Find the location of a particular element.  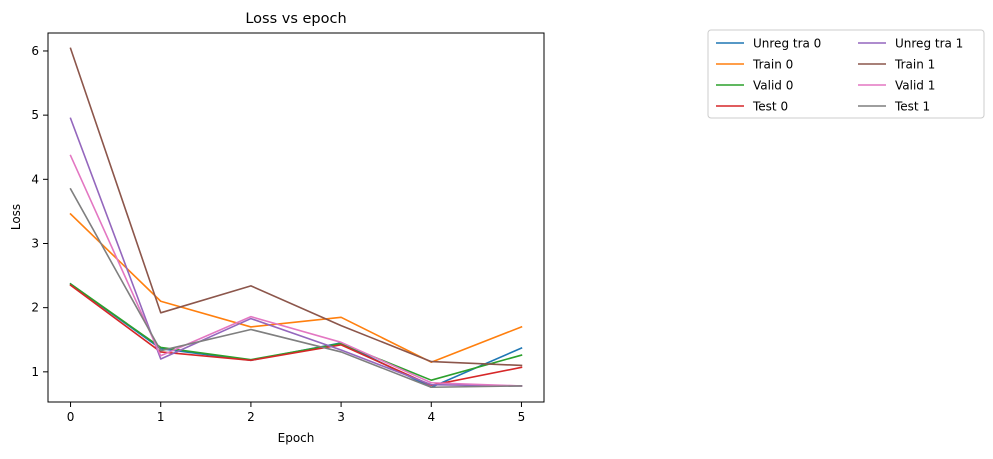

y-tick-label: 3 is located at coordinates (35, 243).